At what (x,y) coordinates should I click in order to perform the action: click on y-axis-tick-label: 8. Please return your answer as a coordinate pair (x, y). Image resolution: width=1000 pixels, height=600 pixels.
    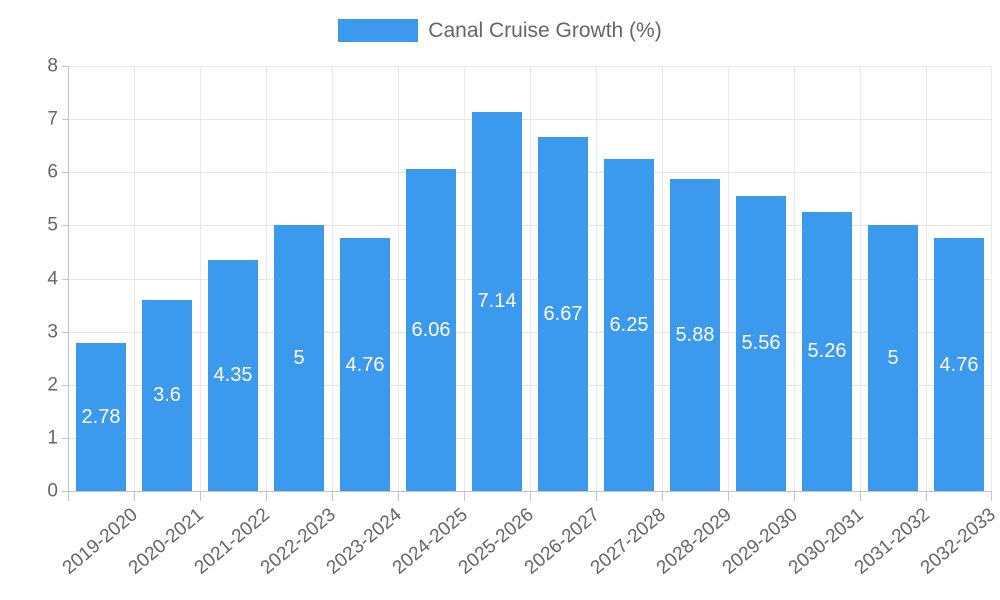
    Looking at the image, I should click on (52, 66).